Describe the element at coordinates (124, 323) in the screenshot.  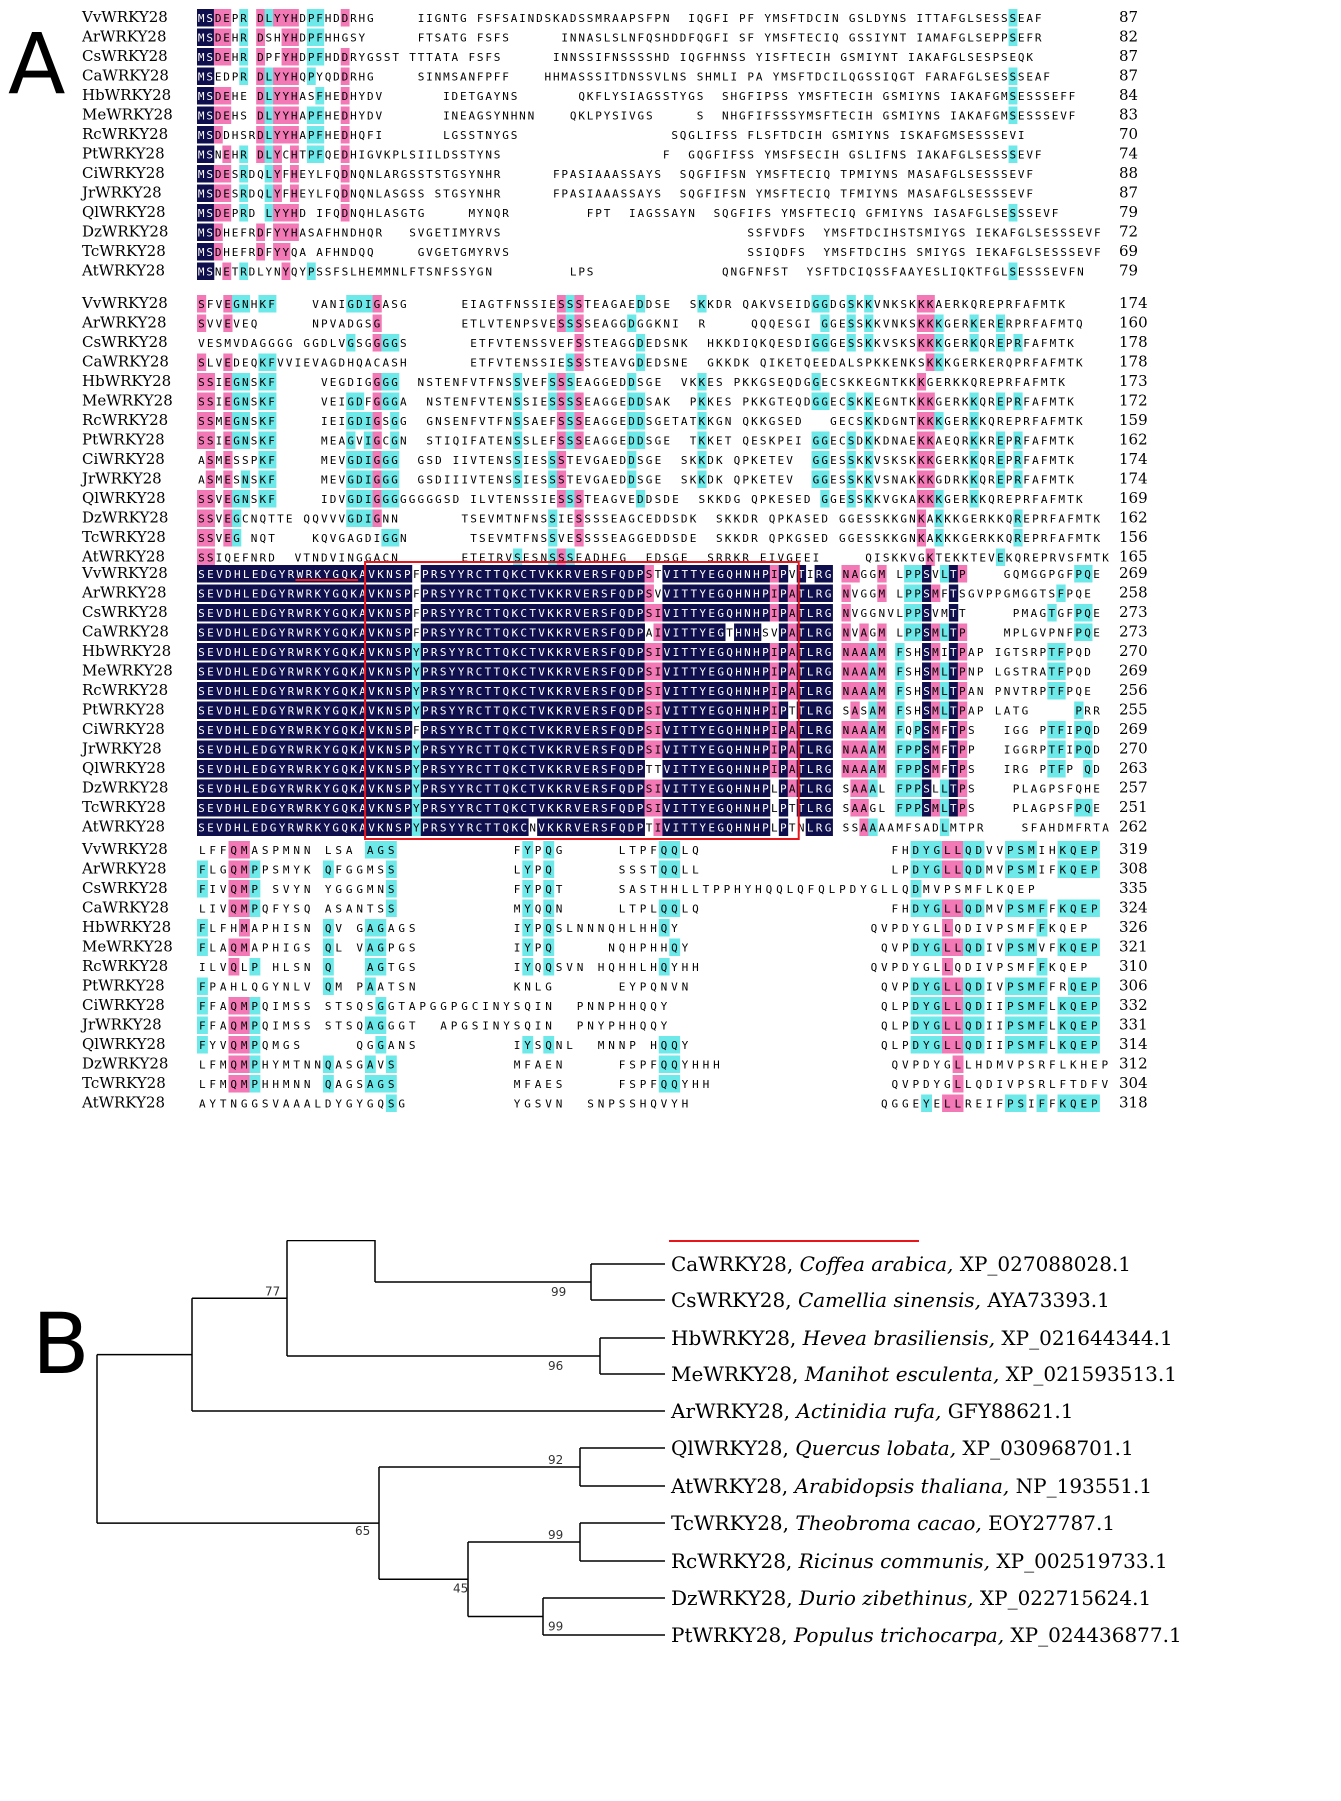
I see `sequence-name: ArWRKY28` at that location.